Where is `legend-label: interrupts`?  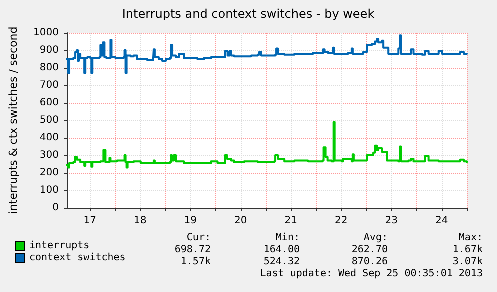 legend-label: interrupts is located at coordinates (60, 246).